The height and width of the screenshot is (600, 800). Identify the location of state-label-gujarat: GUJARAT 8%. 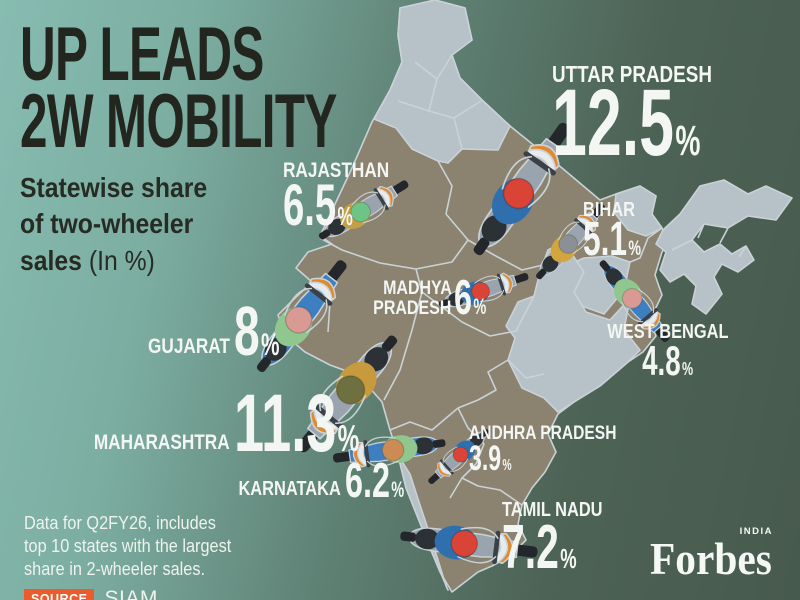
(216, 331).